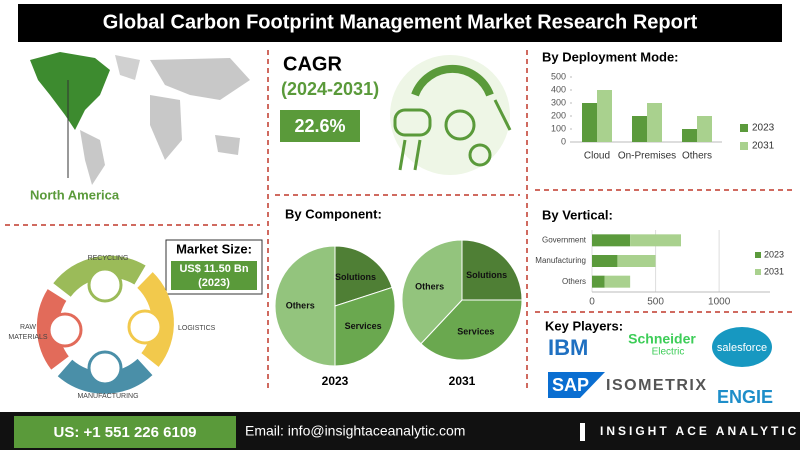 The image size is (800, 450). Describe the element at coordinates (582, 432) in the screenshot. I see `brand-mark` at that location.